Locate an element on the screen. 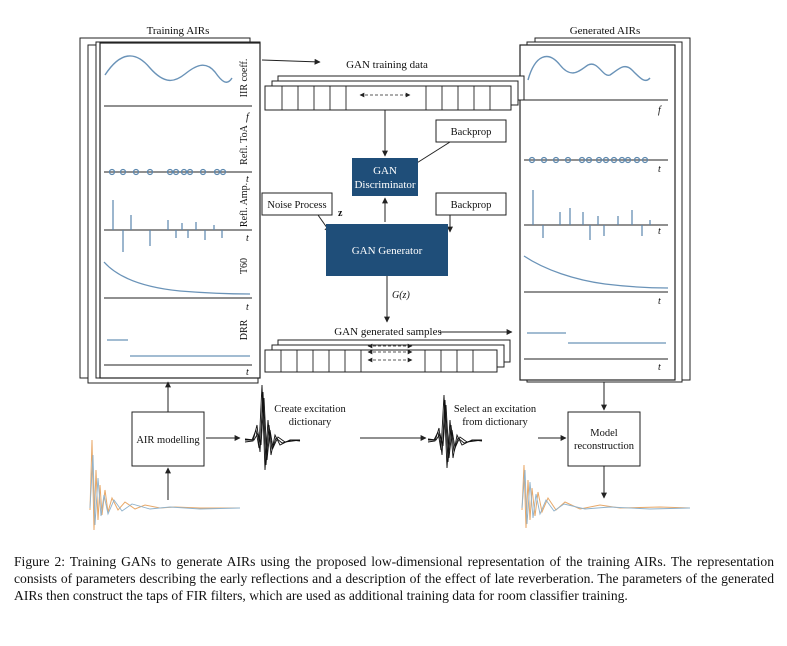  gz-label: G(z) is located at coordinates (401, 295).